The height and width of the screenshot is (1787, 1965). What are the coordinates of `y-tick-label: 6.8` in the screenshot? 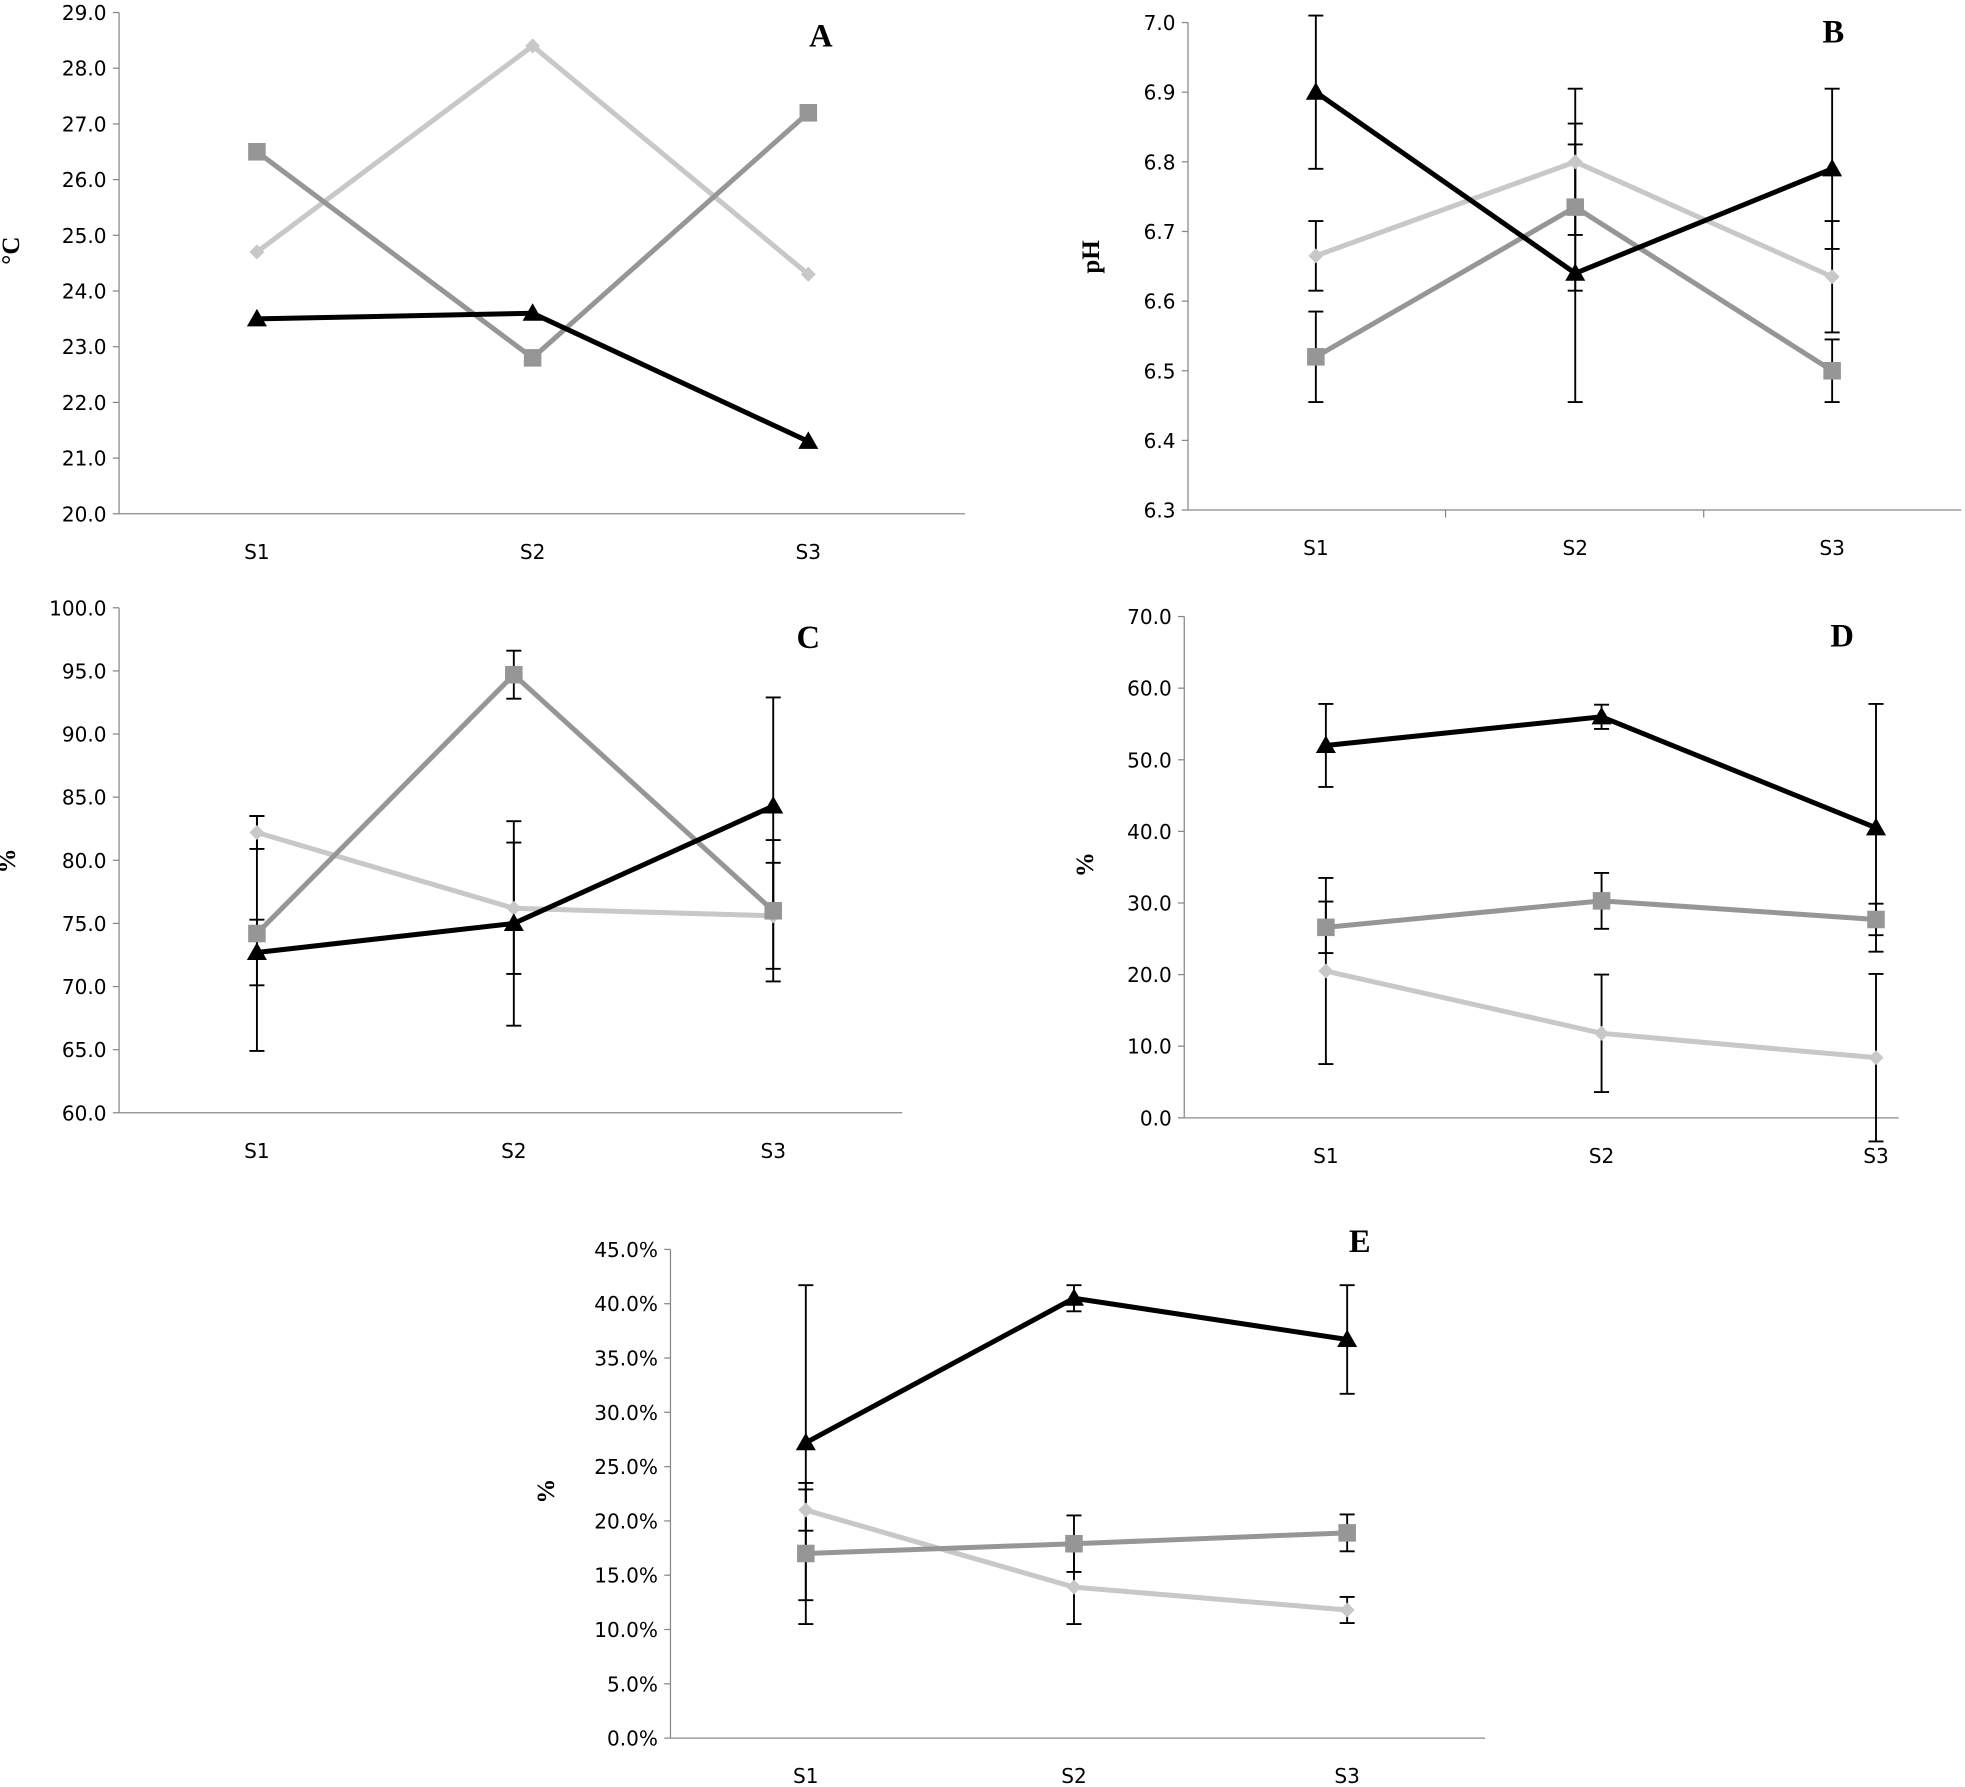 It's located at (1160, 162).